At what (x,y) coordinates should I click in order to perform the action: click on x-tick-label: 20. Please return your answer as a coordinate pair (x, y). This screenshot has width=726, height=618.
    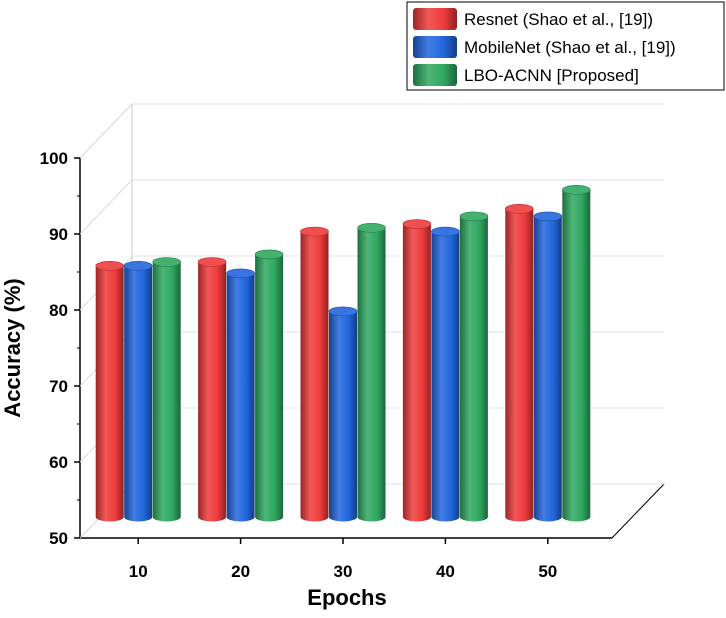
    Looking at the image, I should click on (240, 571).